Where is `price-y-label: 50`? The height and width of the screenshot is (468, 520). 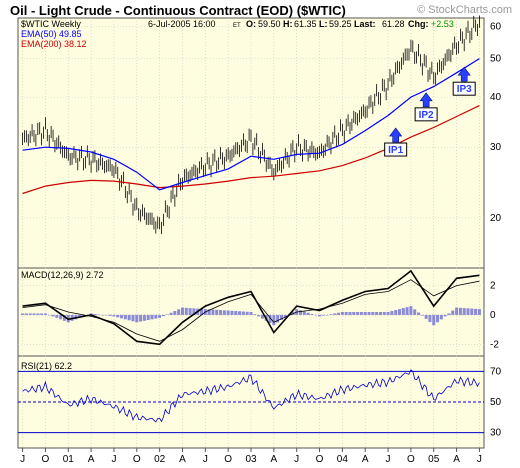
price-y-label: 50 is located at coordinates (496, 58).